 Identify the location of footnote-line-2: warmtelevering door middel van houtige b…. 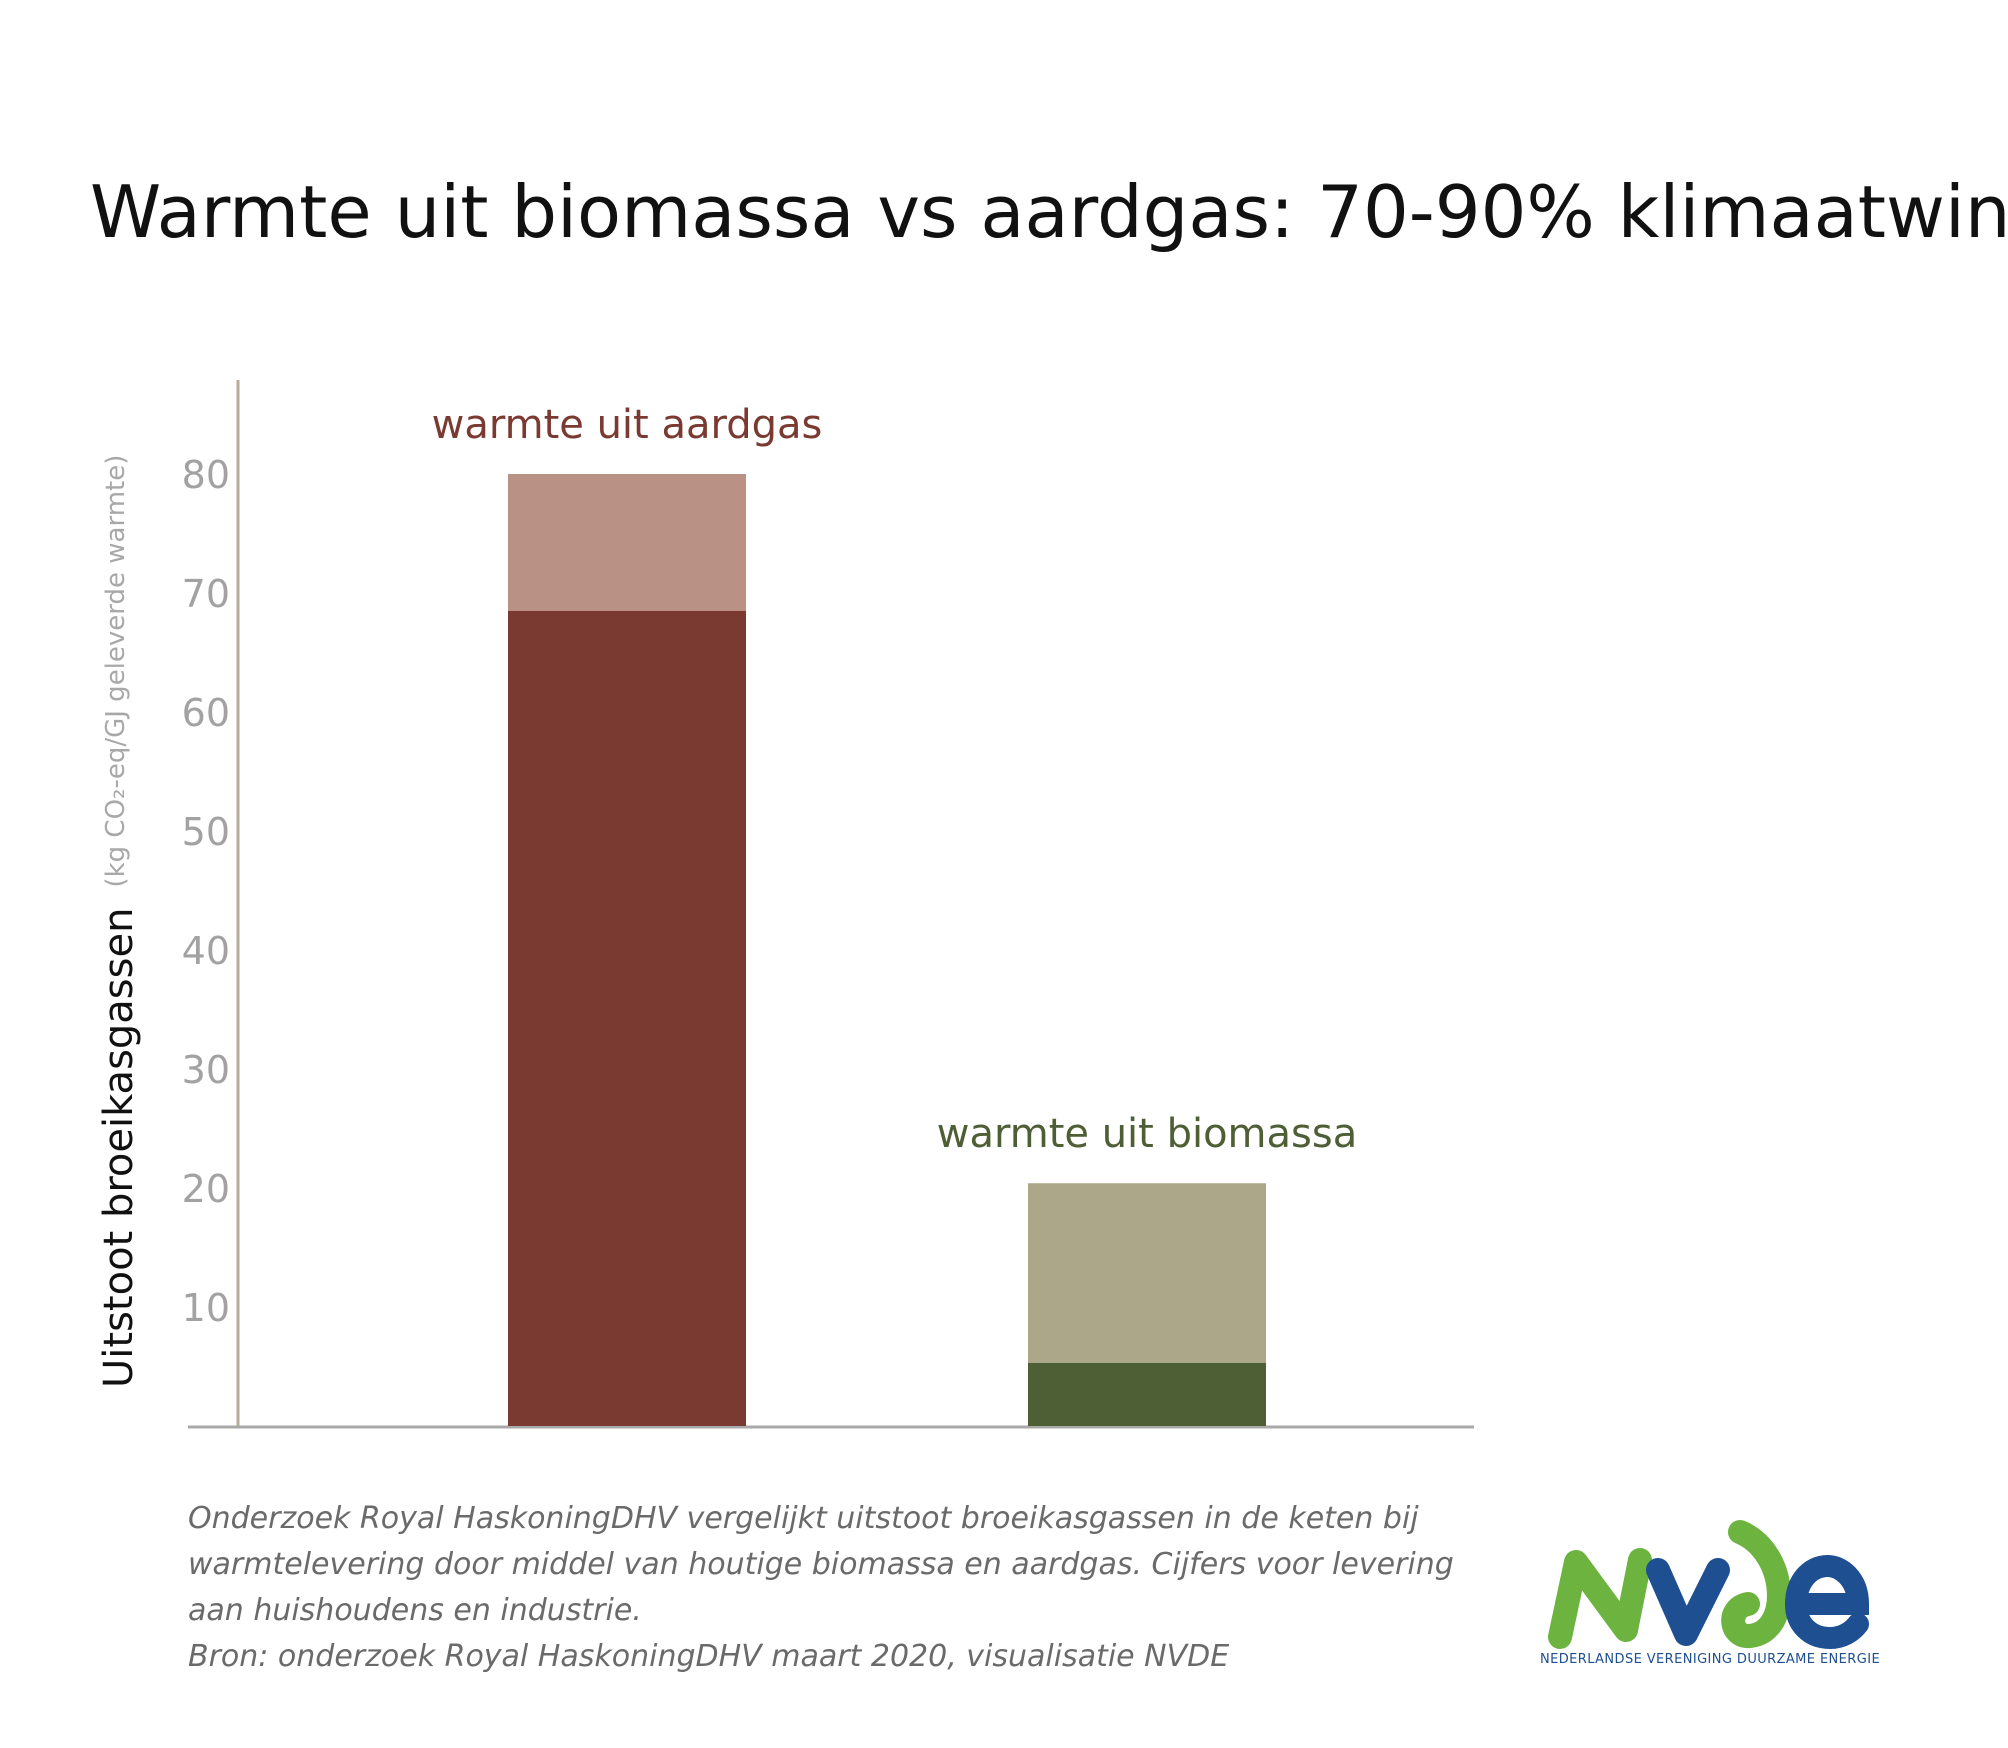
(821, 1564).